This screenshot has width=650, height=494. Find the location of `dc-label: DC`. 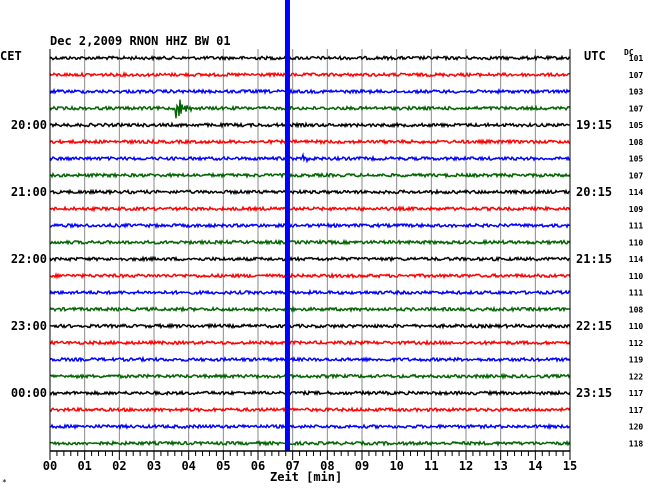

dc-label: DC is located at coordinates (629, 52).